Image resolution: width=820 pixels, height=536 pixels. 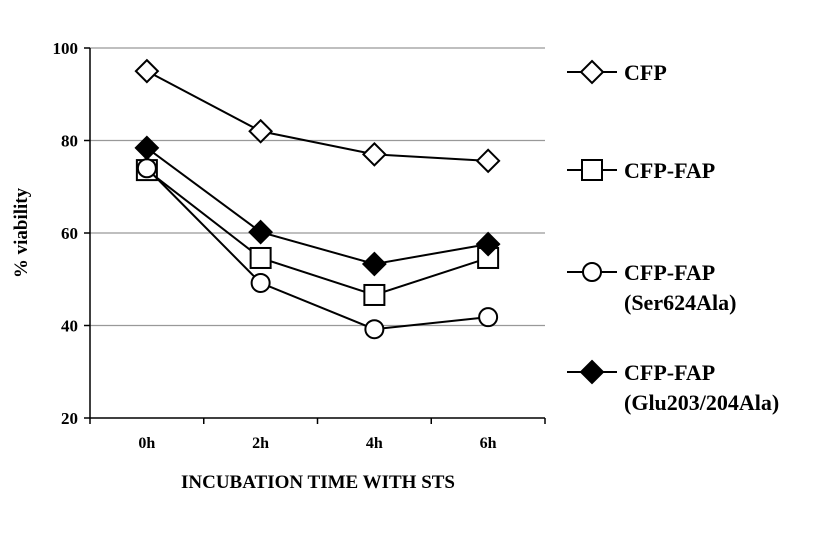 I want to click on y-tick-label: 100, so click(x=66, y=48).